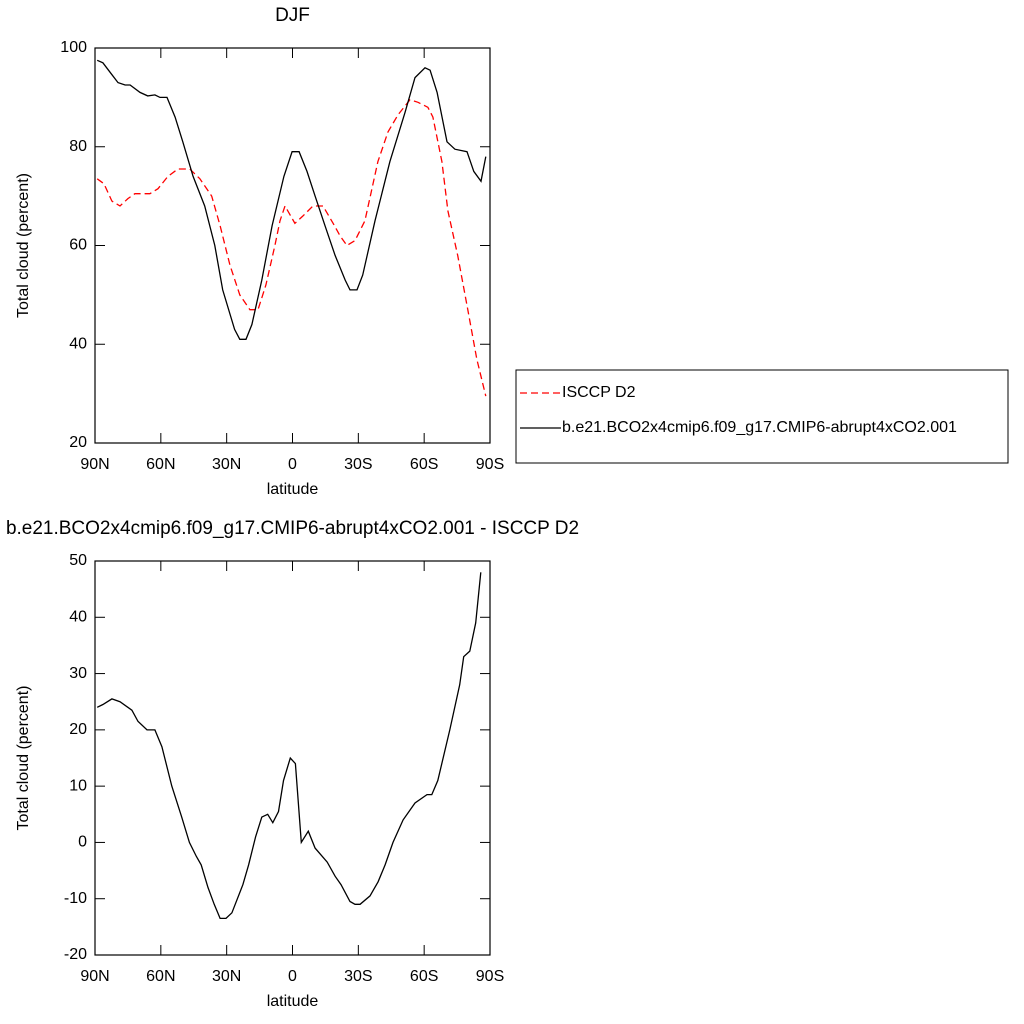 Image resolution: width=1024 pixels, height=1024 pixels. What do you see at coordinates (75, 954) in the screenshot?
I see `y-tick-label: -20` at bounding box center [75, 954].